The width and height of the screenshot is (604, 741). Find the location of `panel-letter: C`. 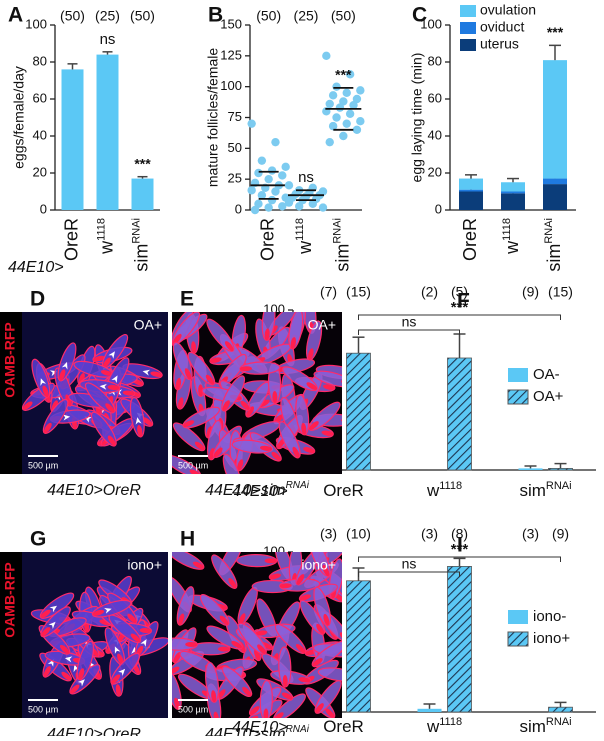

panel-letter: C is located at coordinates (419, 15).